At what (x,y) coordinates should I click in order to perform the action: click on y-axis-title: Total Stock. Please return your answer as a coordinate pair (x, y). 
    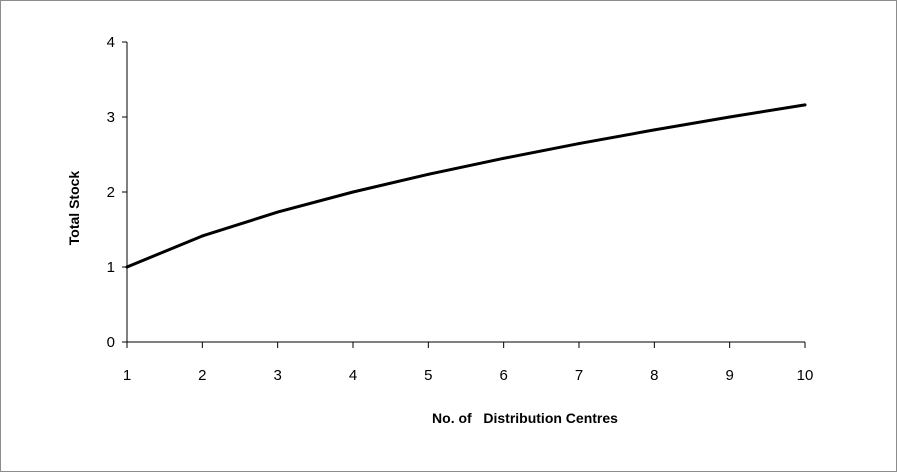
    Looking at the image, I should click on (74, 208).